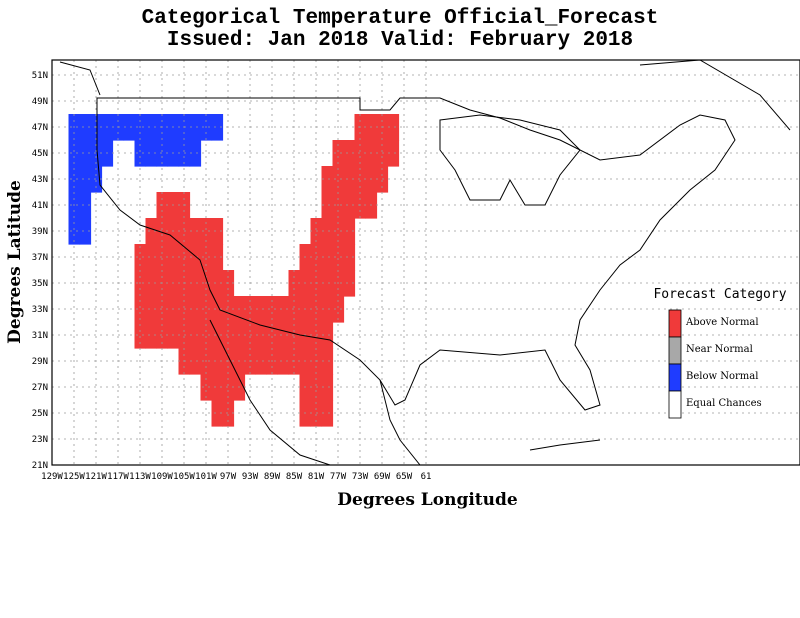 The image size is (800, 618). Describe the element at coordinates (40, 336) in the screenshot. I see `y-tick-label: 31N` at that location.